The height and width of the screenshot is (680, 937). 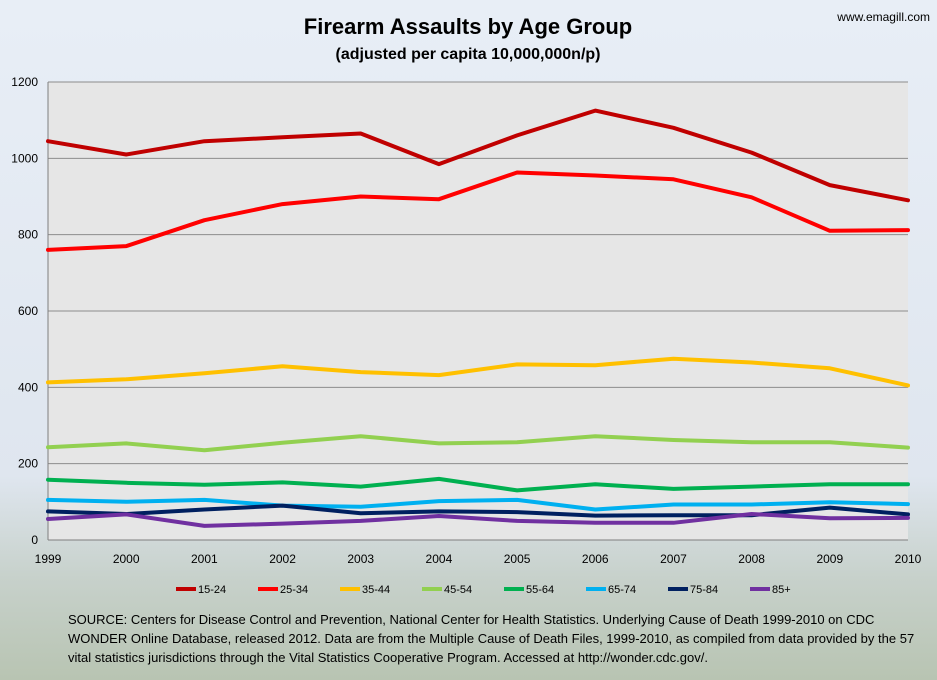 I want to click on y-tick-label: 1000, so click(x=24, y=158).